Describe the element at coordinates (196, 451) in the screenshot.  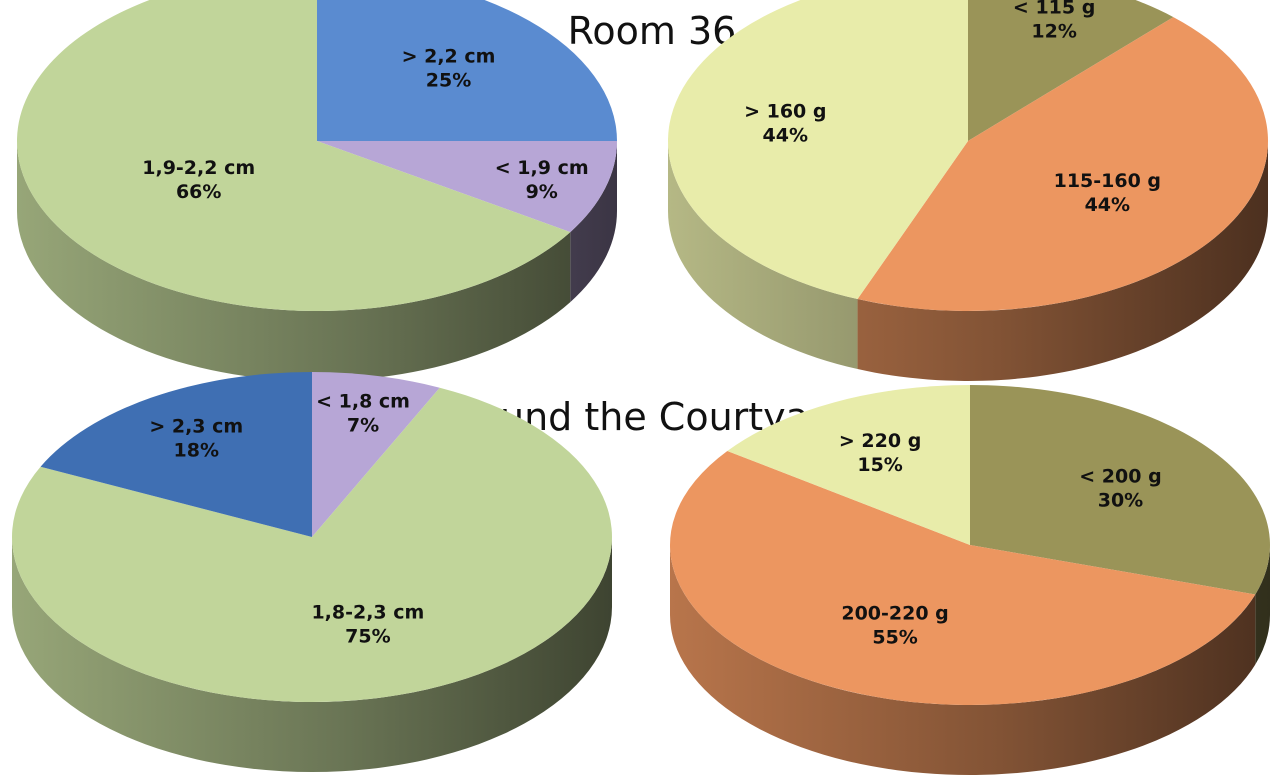
I see `slice-value-label-2-2: 18%` at that location.